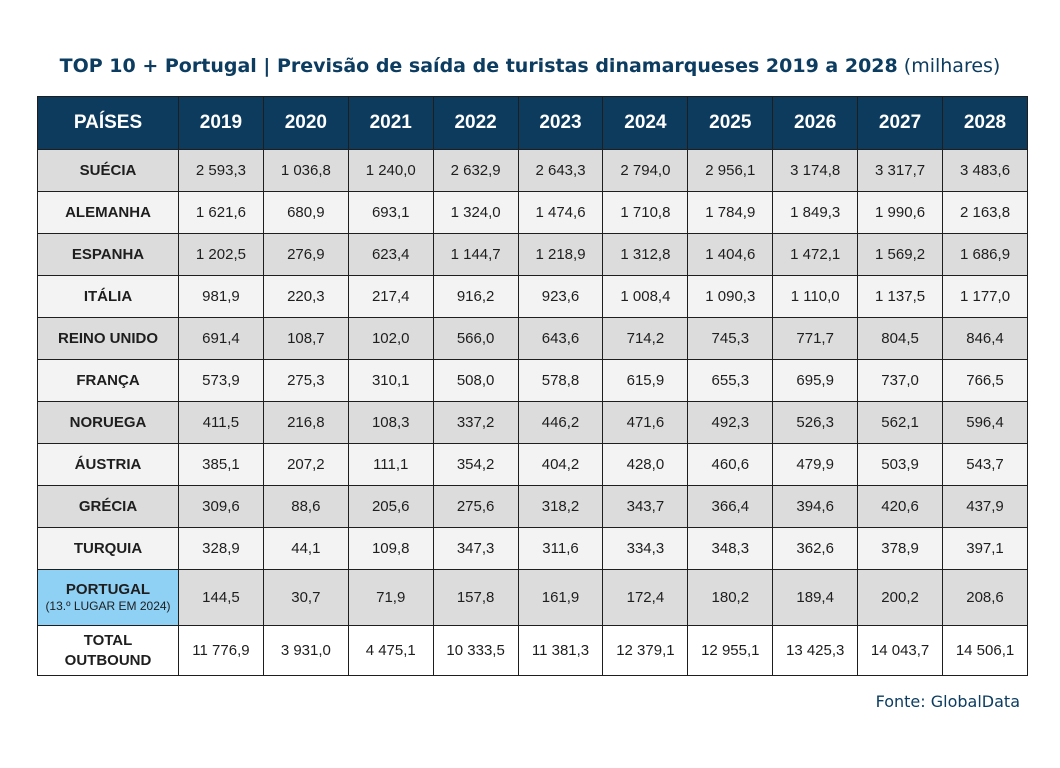  I want to click on value-cell: 446,2, so click(560, 422).